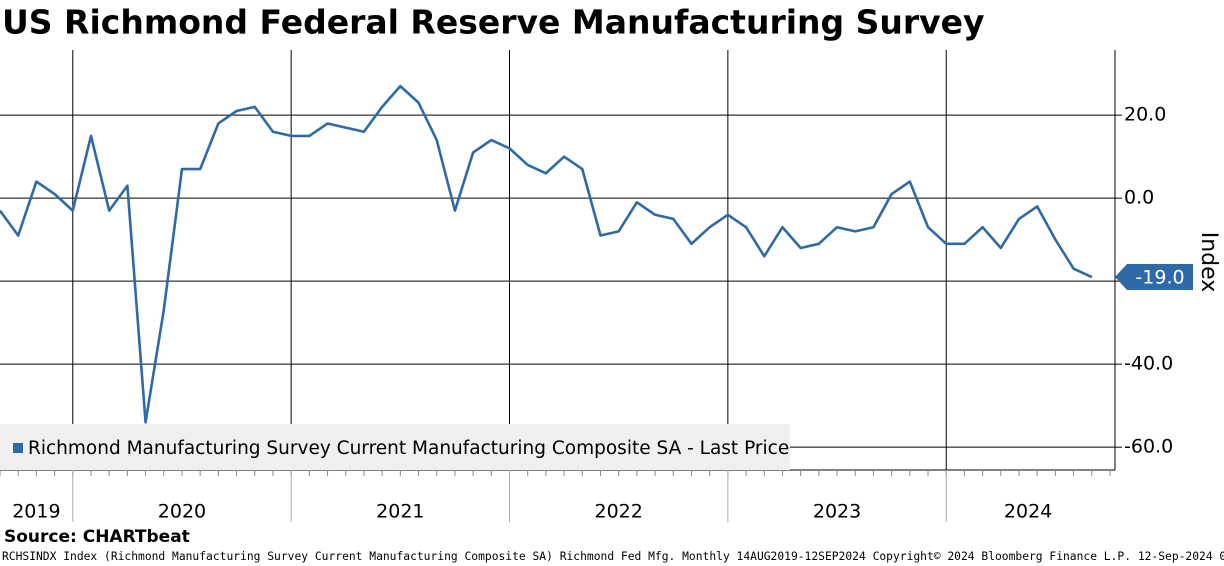  What do you see at coordinates (1028, 512) in the screenshot?
I see `x-tick-label: 2024` at bounding box center [1028, 512].